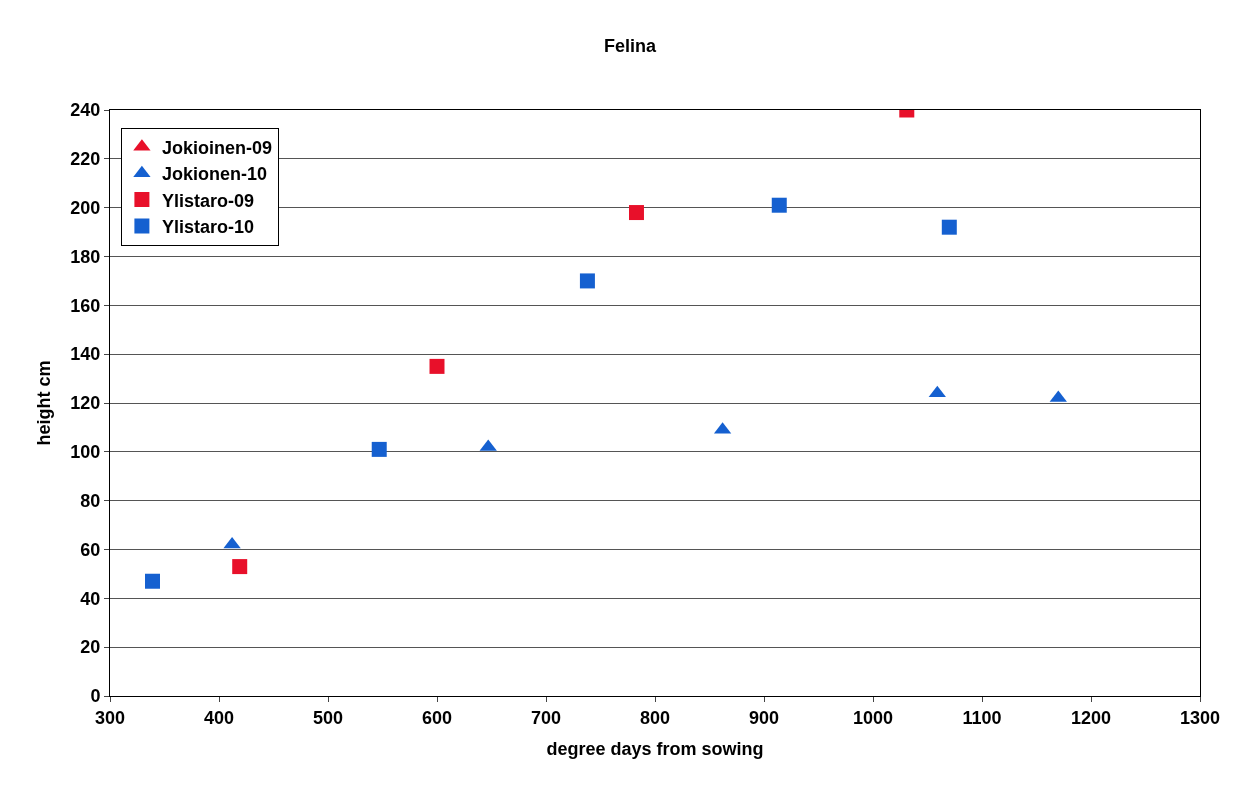  Describe the element at coordinates (85, 207) in the screenshot. I see `y-tick-label: 200` at that location.